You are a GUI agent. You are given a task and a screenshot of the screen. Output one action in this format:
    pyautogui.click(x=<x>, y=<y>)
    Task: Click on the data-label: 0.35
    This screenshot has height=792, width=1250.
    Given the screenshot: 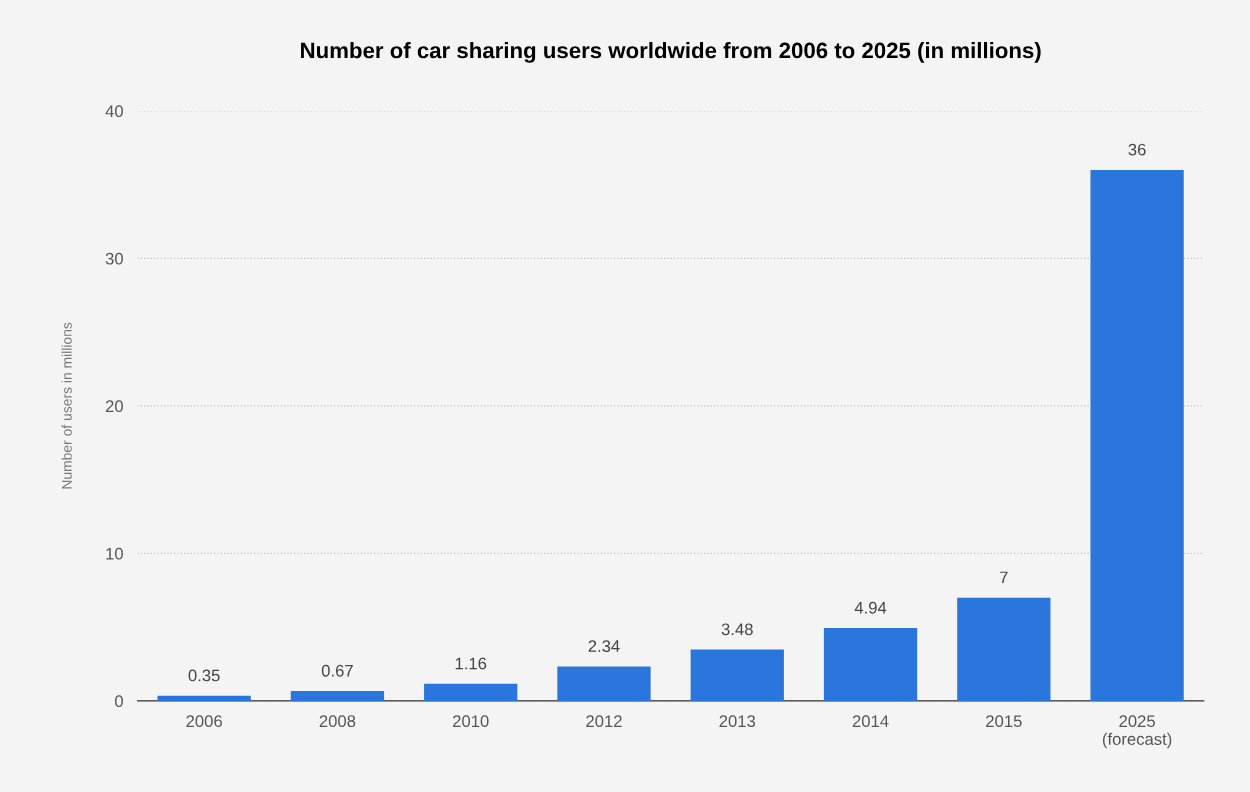 What is the action you would take?
    pyautogui.click(x=204, y=675)
    